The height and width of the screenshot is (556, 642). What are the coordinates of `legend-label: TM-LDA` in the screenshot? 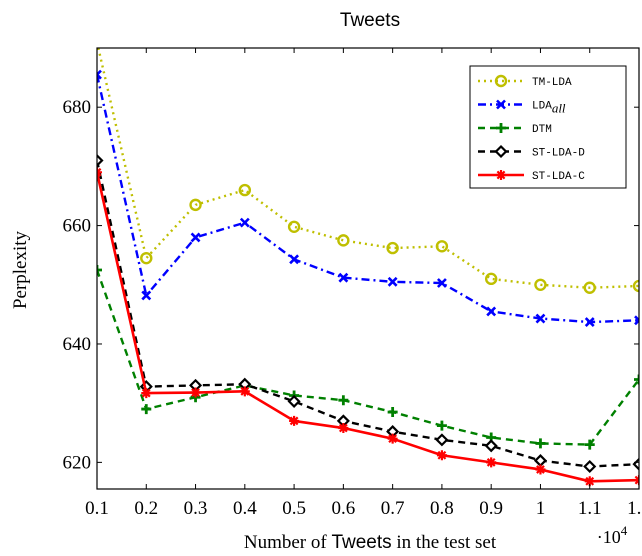 It's located at (552, 83).